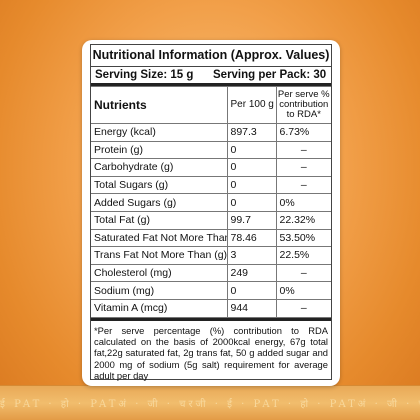 This screenshot has width=420, height=420. I want to click on table-row: Added Sugars (g) 0 0%, so click(211, 202).